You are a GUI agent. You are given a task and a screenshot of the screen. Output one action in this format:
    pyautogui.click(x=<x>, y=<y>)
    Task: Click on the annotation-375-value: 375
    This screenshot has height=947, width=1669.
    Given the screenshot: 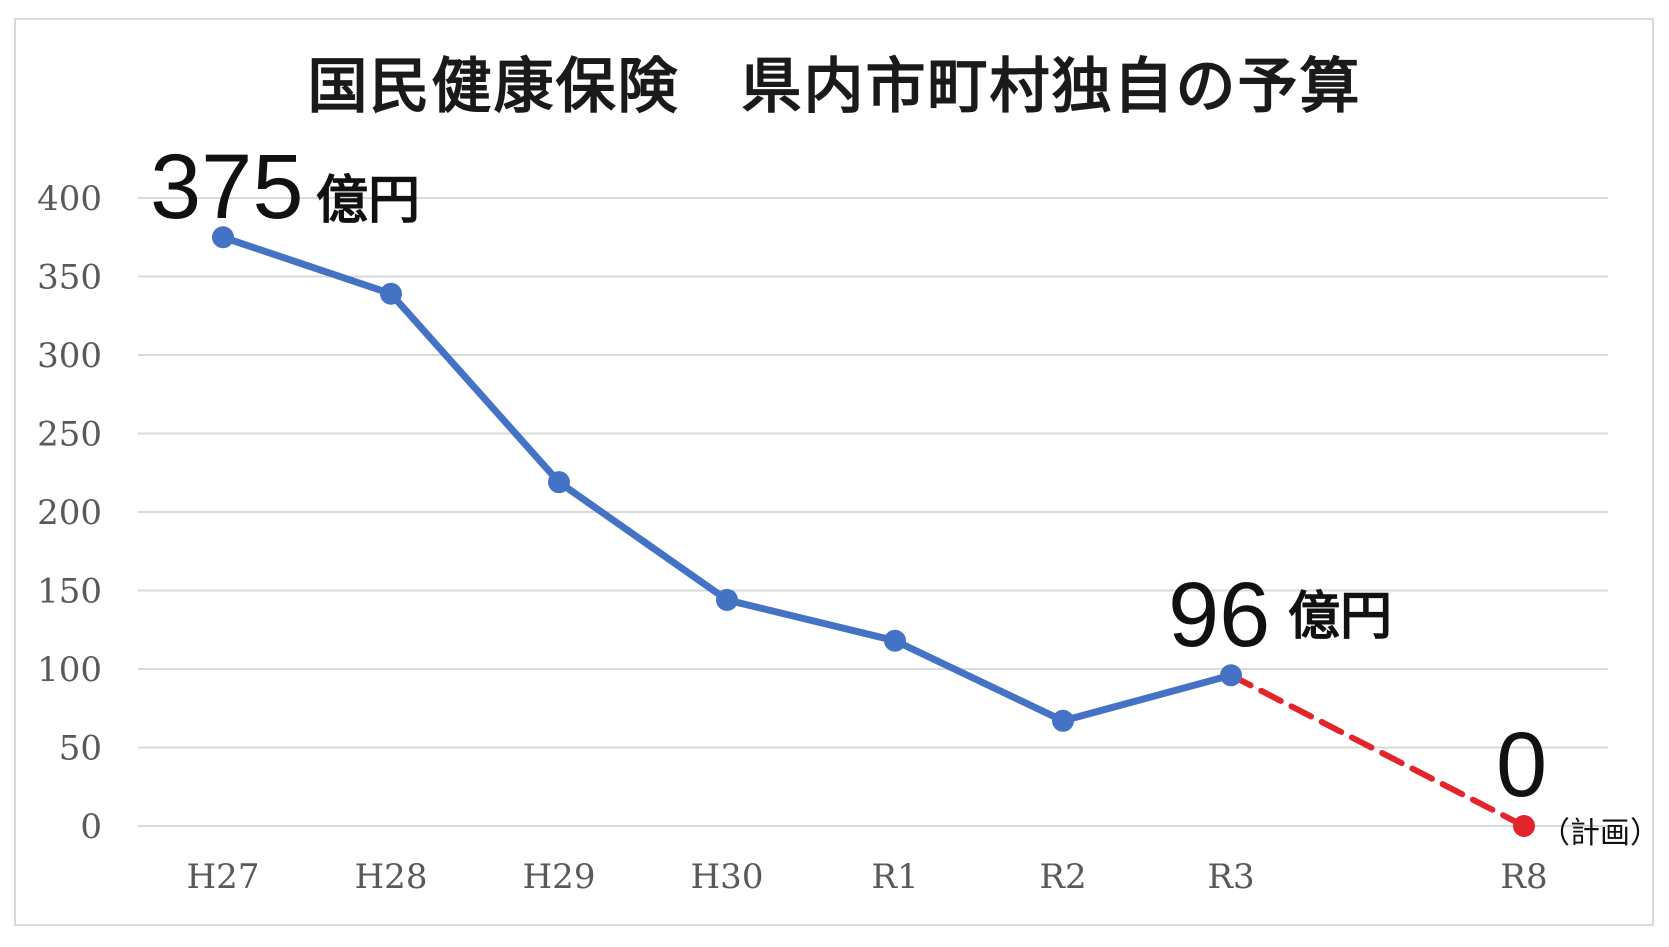 What is the action you would take?
    pyautogui.click(x=227, y=187)
    